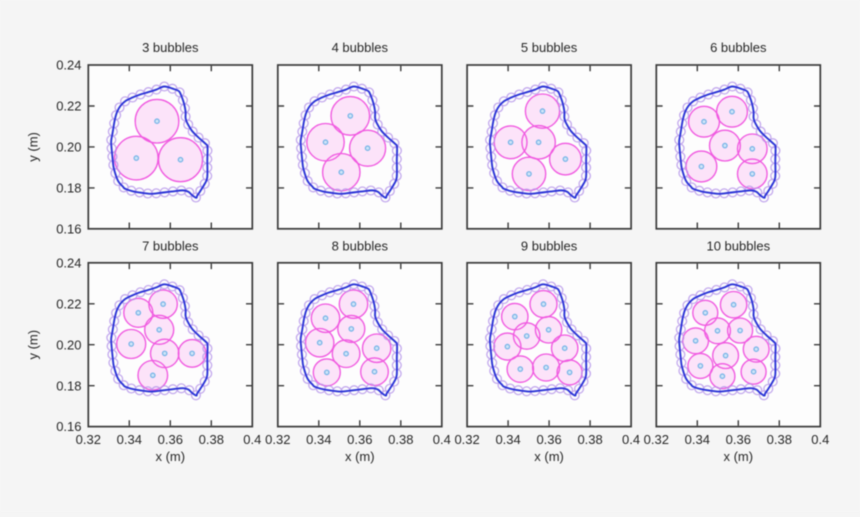  I want to click on svg-text: 3 bubbles, so click(170, 47).